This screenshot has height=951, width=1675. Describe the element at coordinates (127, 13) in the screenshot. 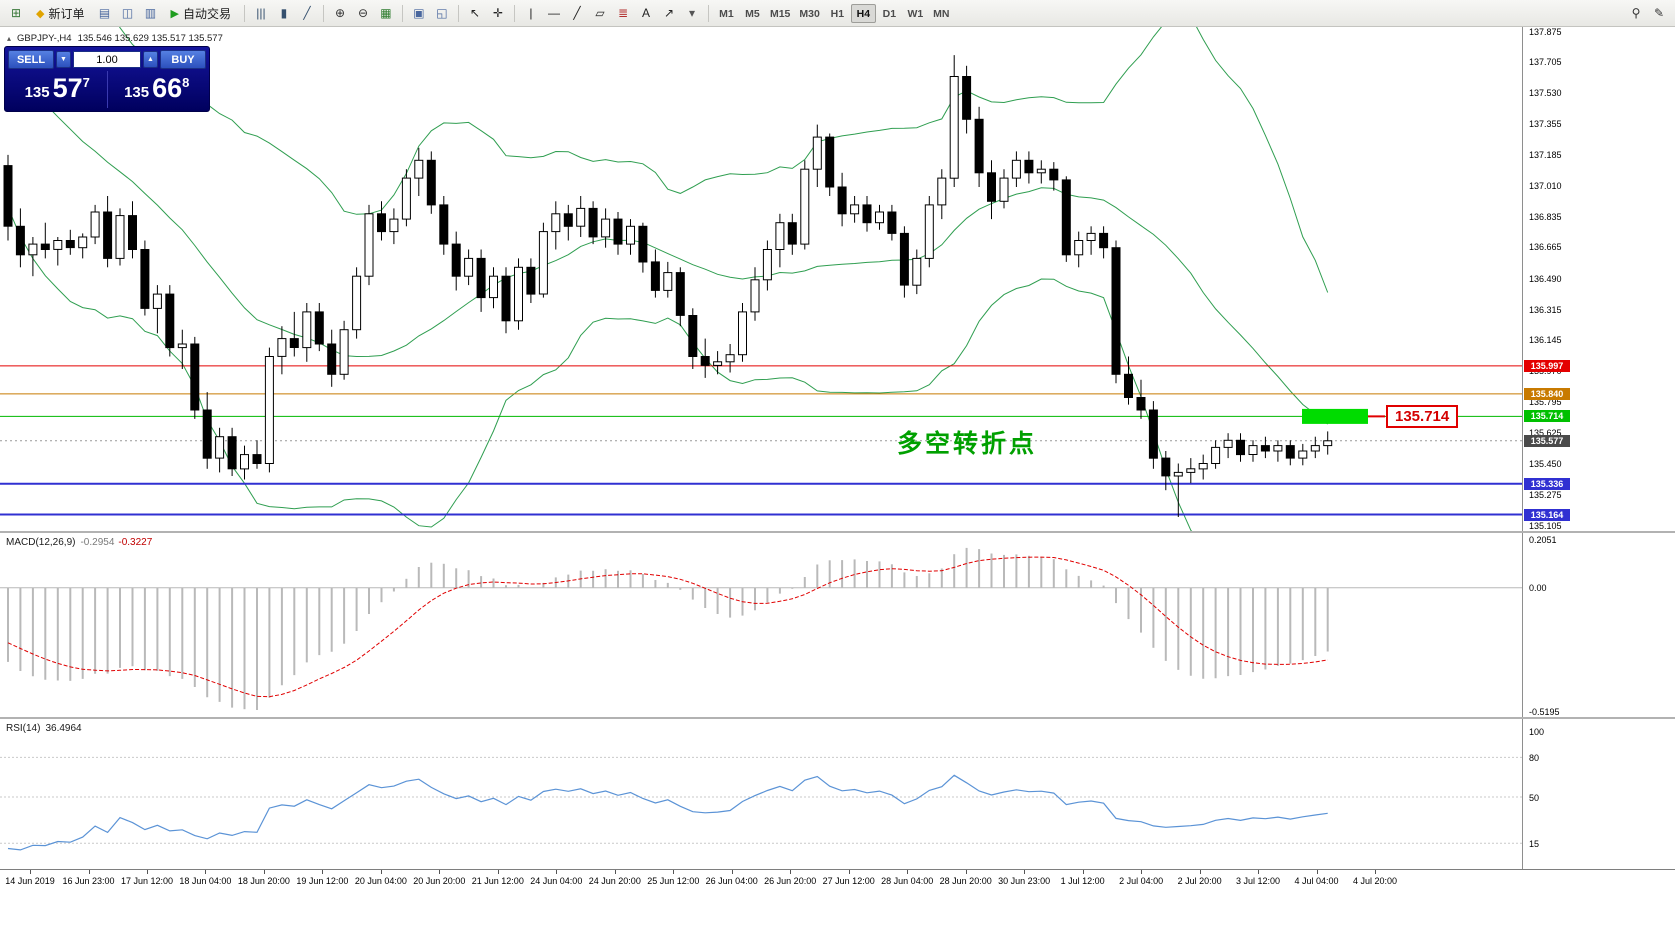

I see `market-watch-icon: ◫` at that location.